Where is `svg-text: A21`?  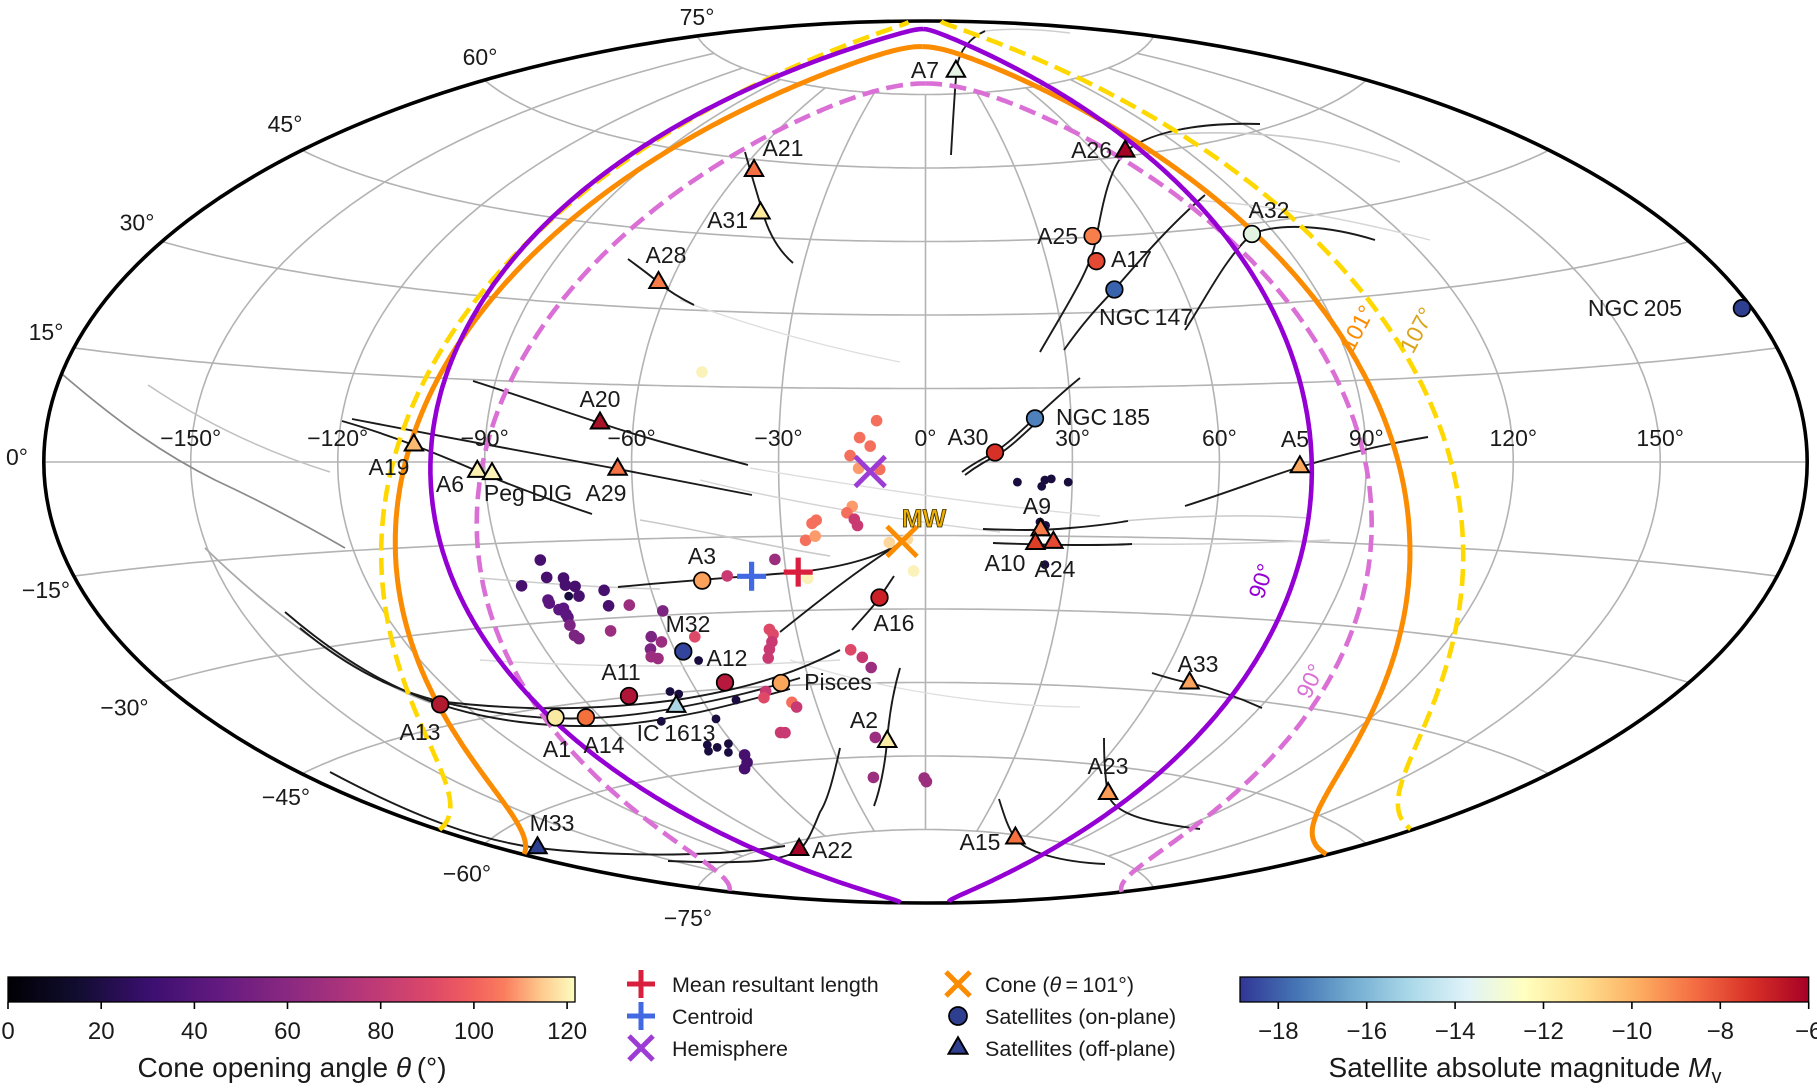 svg-text: A21 is located at coordinates (783, 148).